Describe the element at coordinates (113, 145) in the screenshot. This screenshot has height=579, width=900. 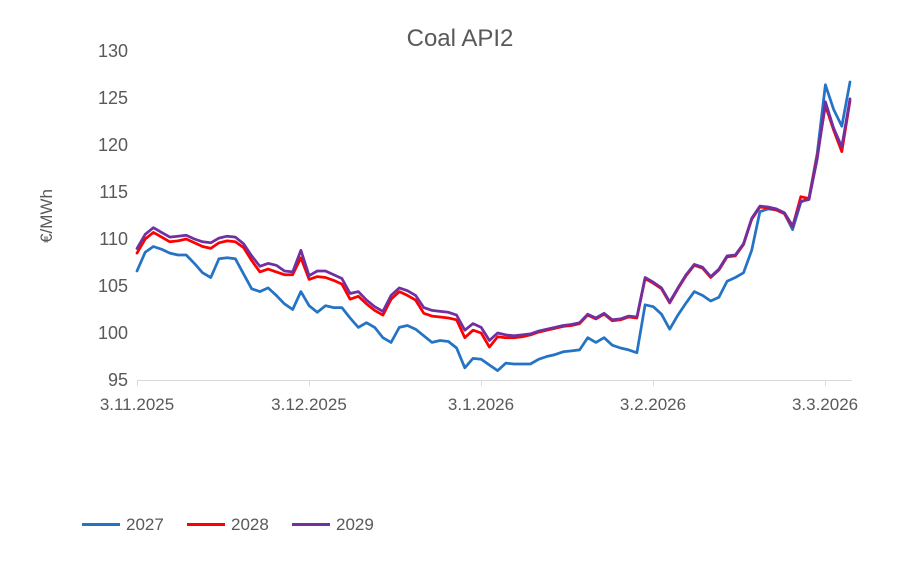
I see `y-tick-label: 120` at that location.